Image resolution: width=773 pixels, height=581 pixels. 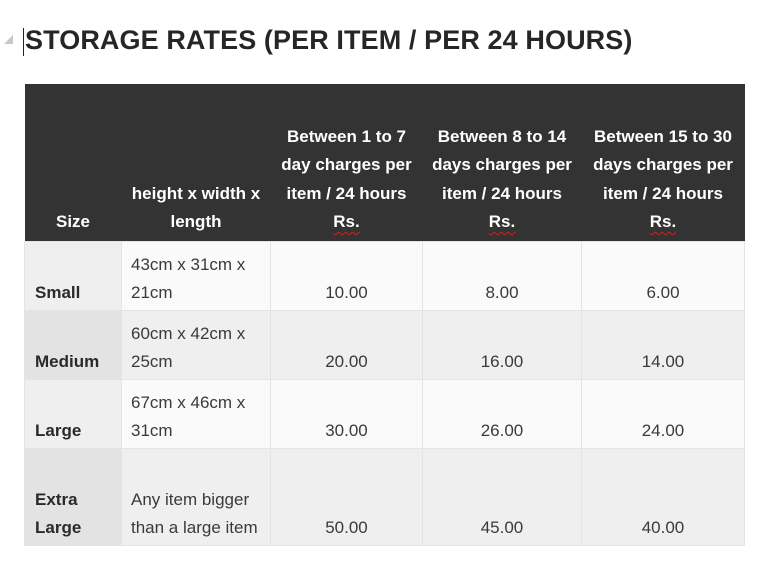 I want to click on dimensions-cell: Any item bigger than a large item, so click(x=196, y=496).